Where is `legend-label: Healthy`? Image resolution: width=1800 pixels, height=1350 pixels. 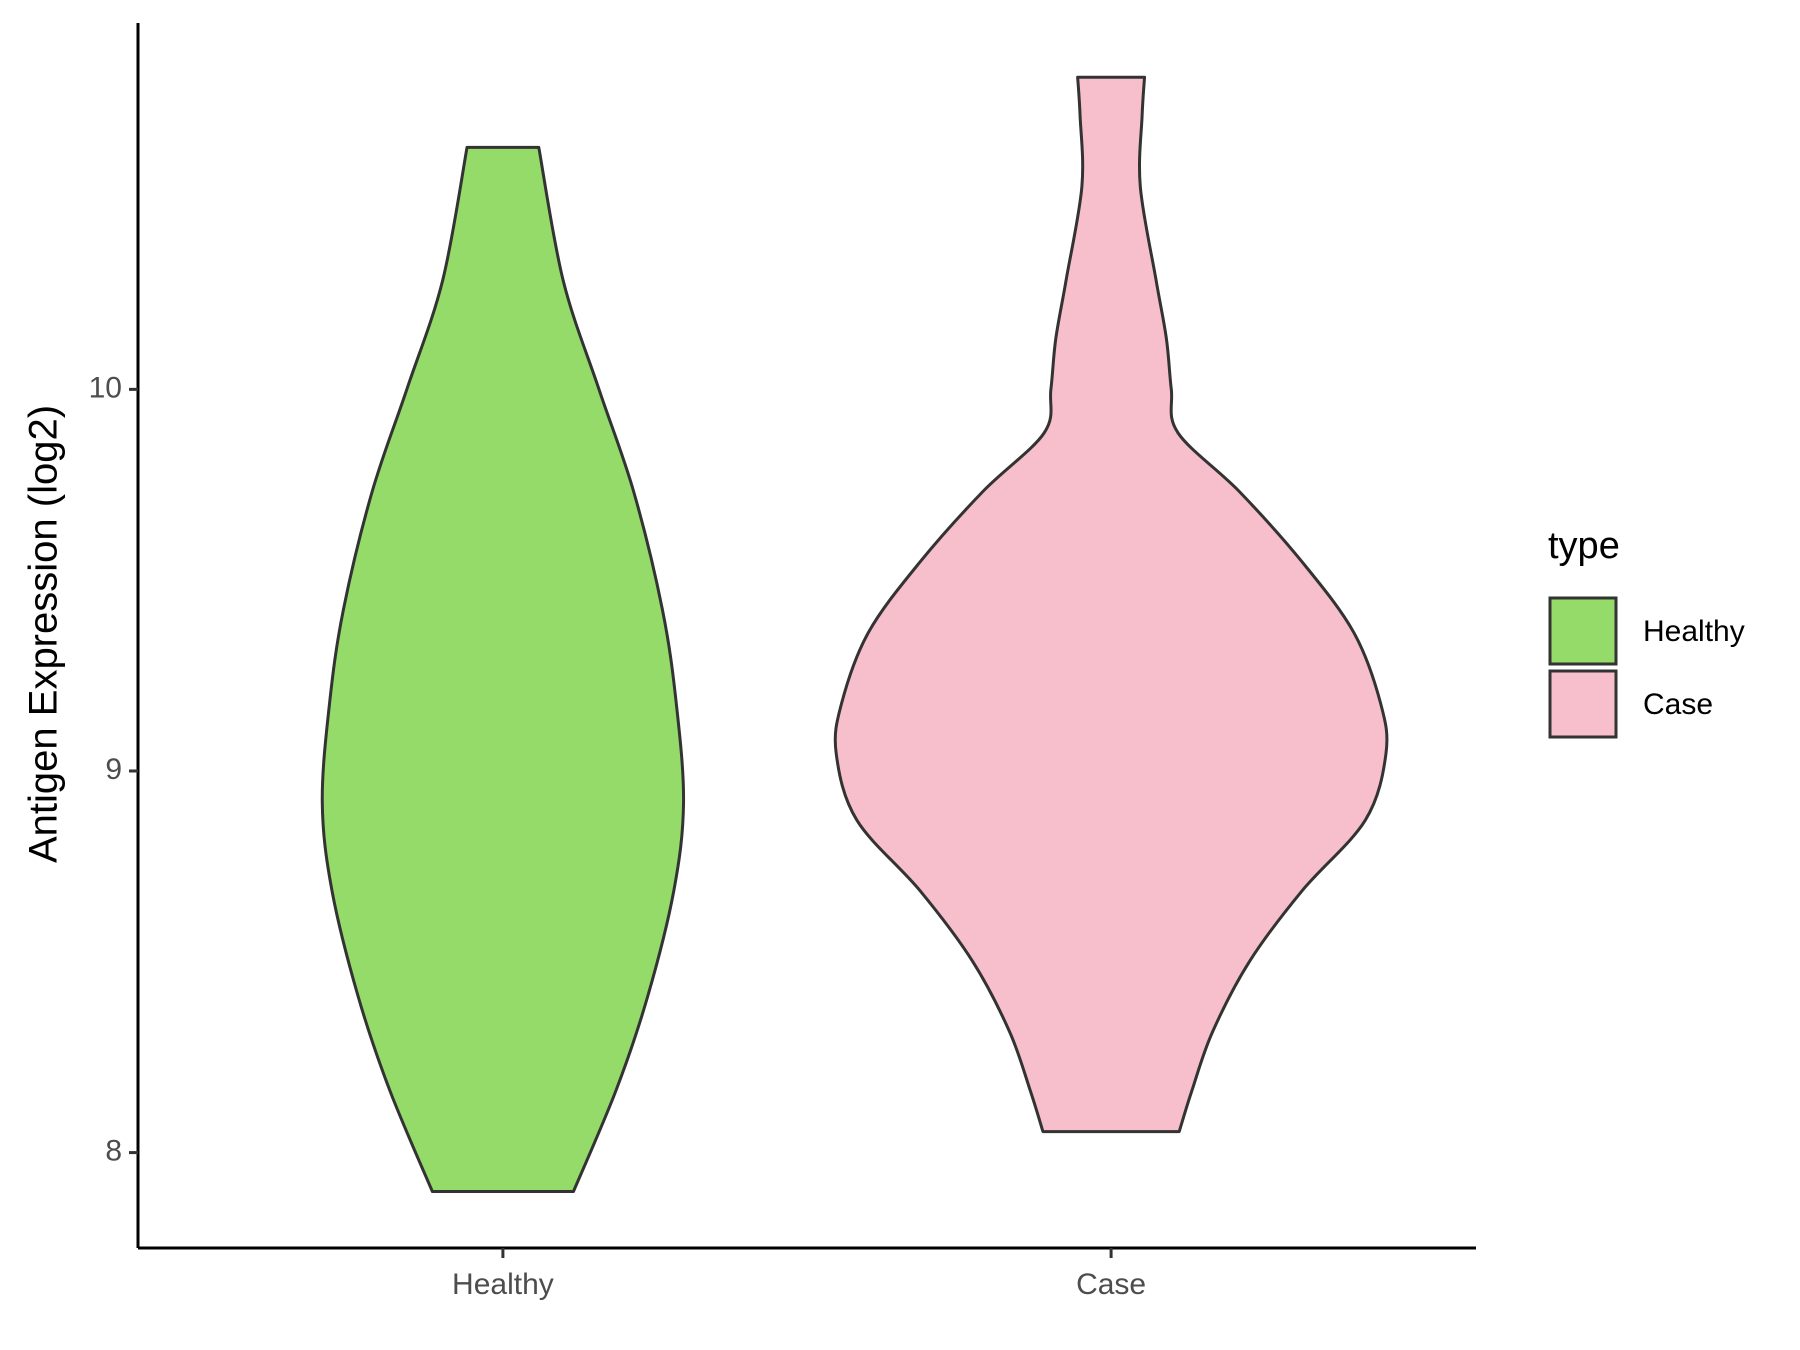 legend-label: Healthy is located at coordinates (1694, 631).